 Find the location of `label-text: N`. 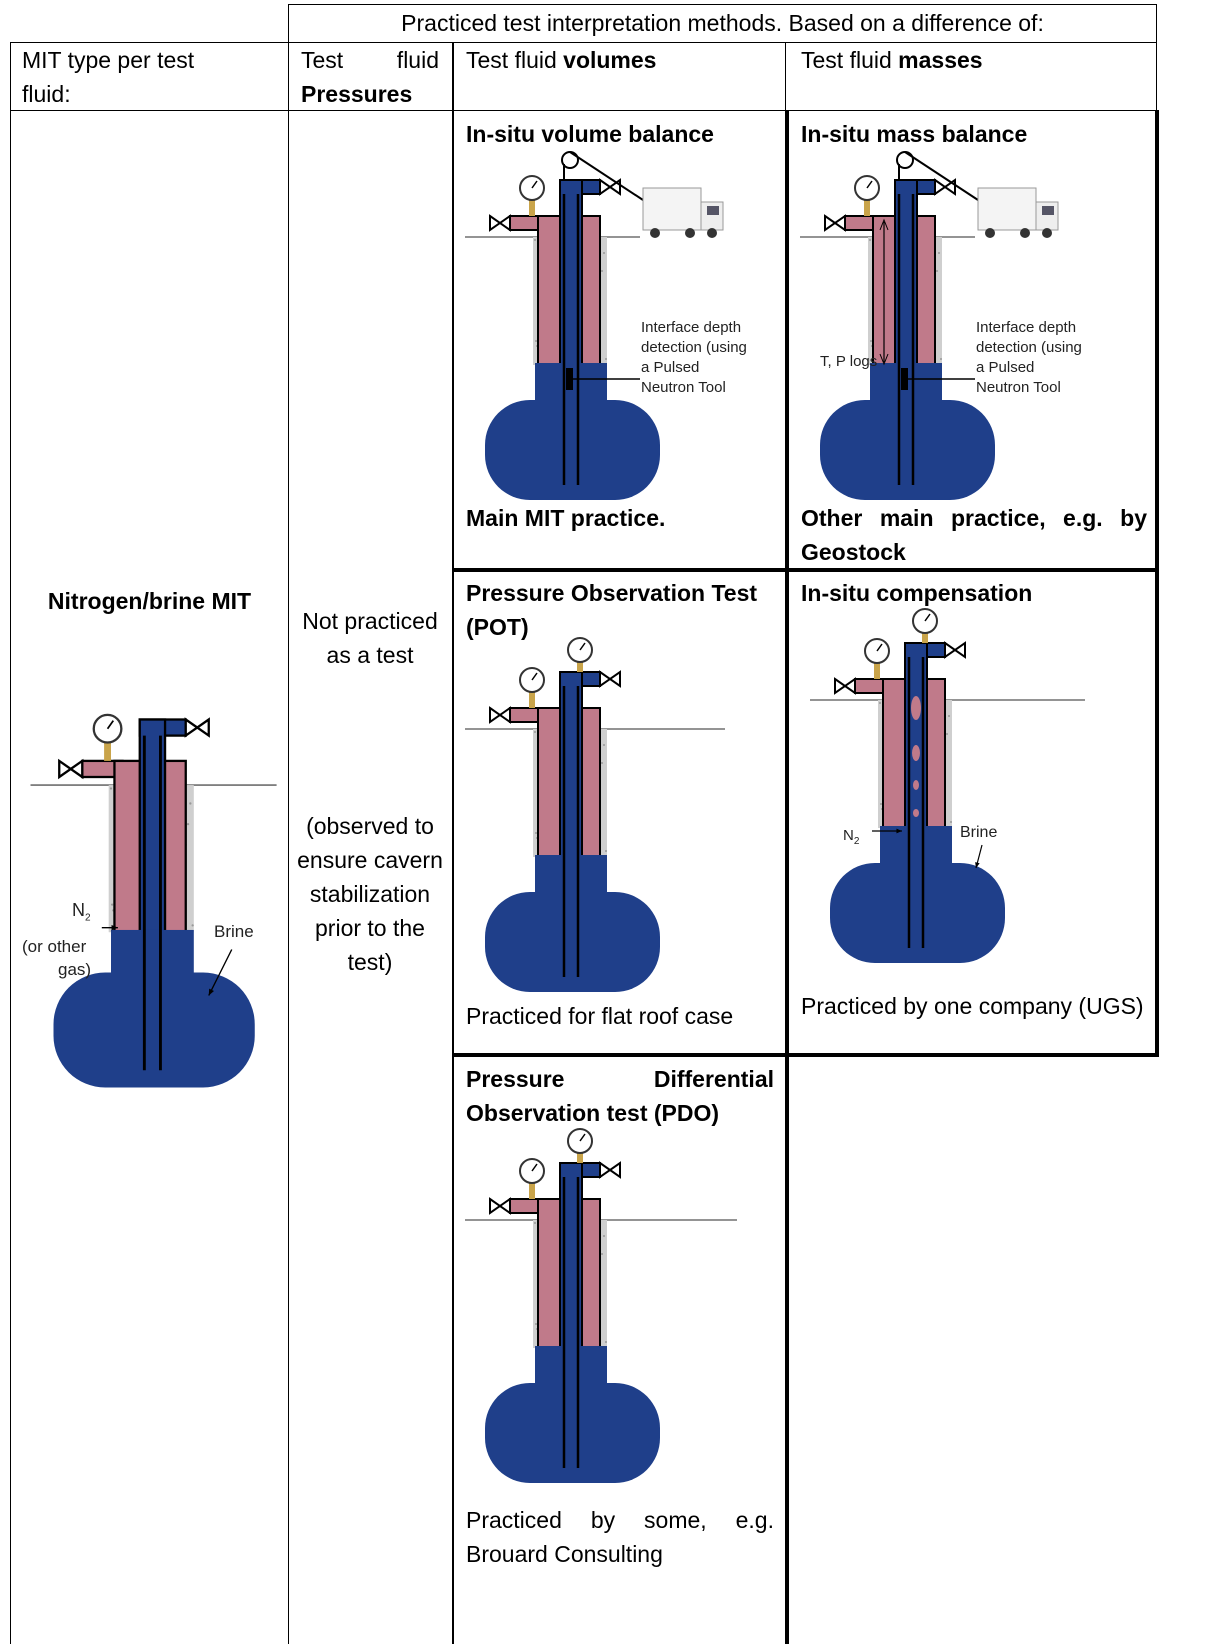

label-text: N is located at coordinates (848, 835).